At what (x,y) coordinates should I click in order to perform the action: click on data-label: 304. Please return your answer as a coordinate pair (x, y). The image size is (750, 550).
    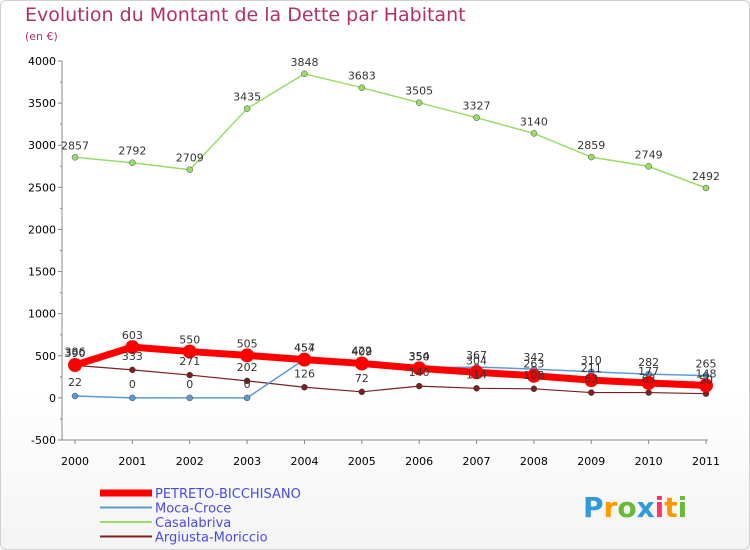
    Looking at the image, I should click on (476, 360).